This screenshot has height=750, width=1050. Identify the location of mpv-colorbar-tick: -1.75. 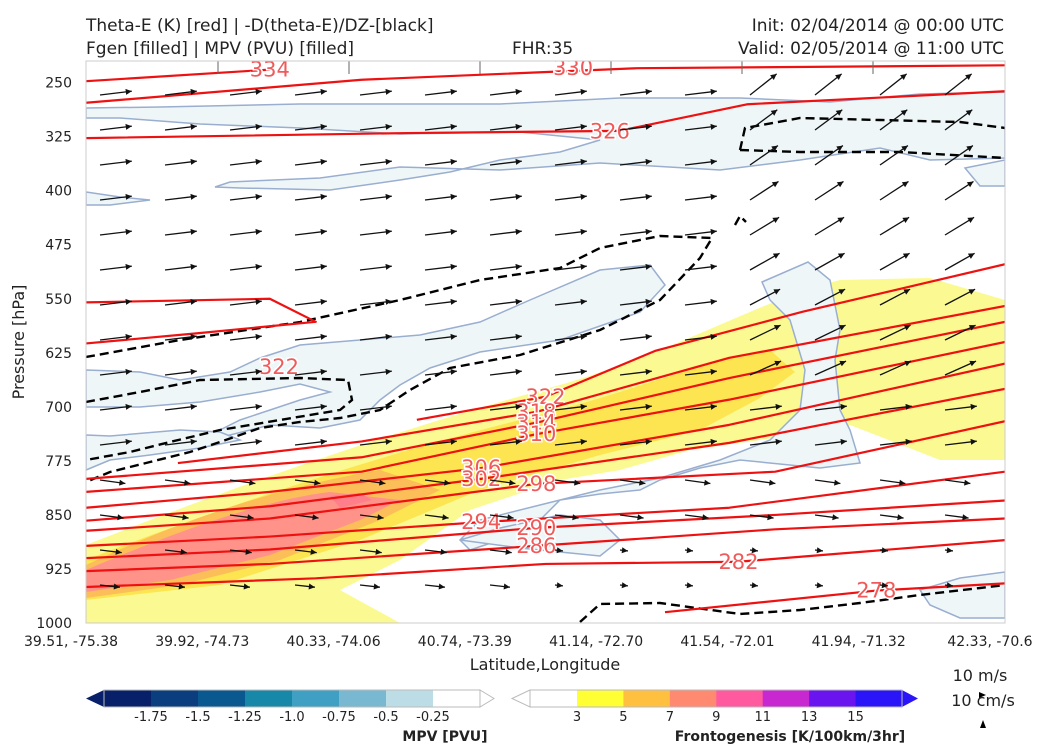
(151, 717).